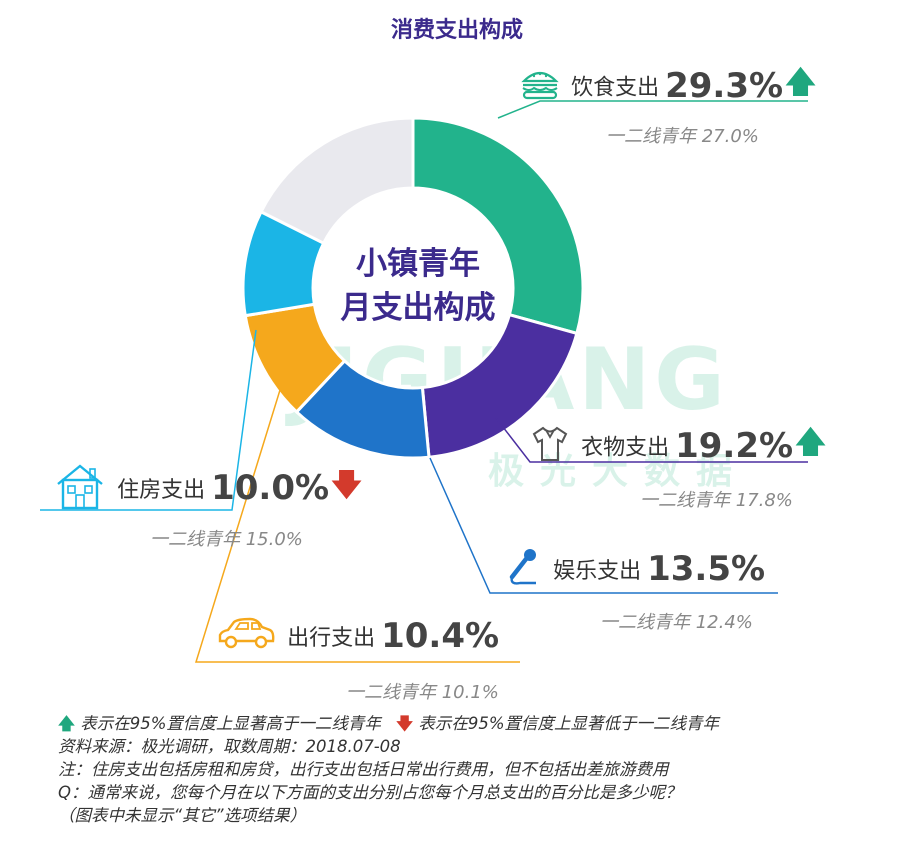 The image size is (914, 853). What do you see at coordinates (370, 792) in the screenshot?
I see `question-note: Q：通常来说，您每个月在以下方面的支出分别占您每个月总支出的百分比是多少呢？` at bounding box center [370, 792].